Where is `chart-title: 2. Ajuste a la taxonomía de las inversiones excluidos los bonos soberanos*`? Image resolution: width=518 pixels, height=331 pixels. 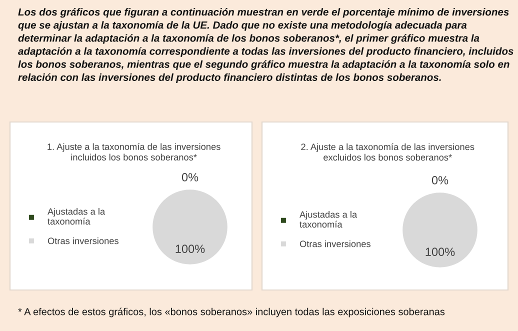
chart-title: 2. Ajuste a la taxonomía de las inversiones excluidos los bonos soberanos* is located at coordinates (387, 152).